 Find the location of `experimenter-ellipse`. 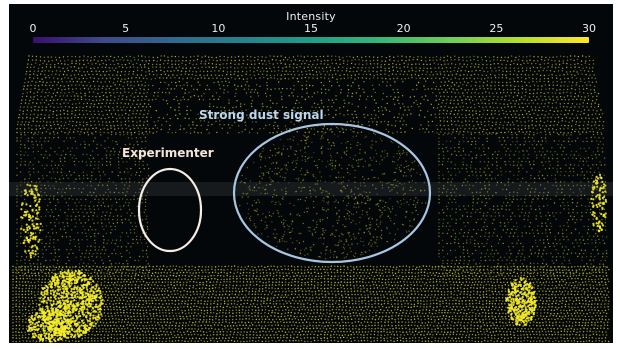

experimenter-ellipse is located at coordinates (170, 210).